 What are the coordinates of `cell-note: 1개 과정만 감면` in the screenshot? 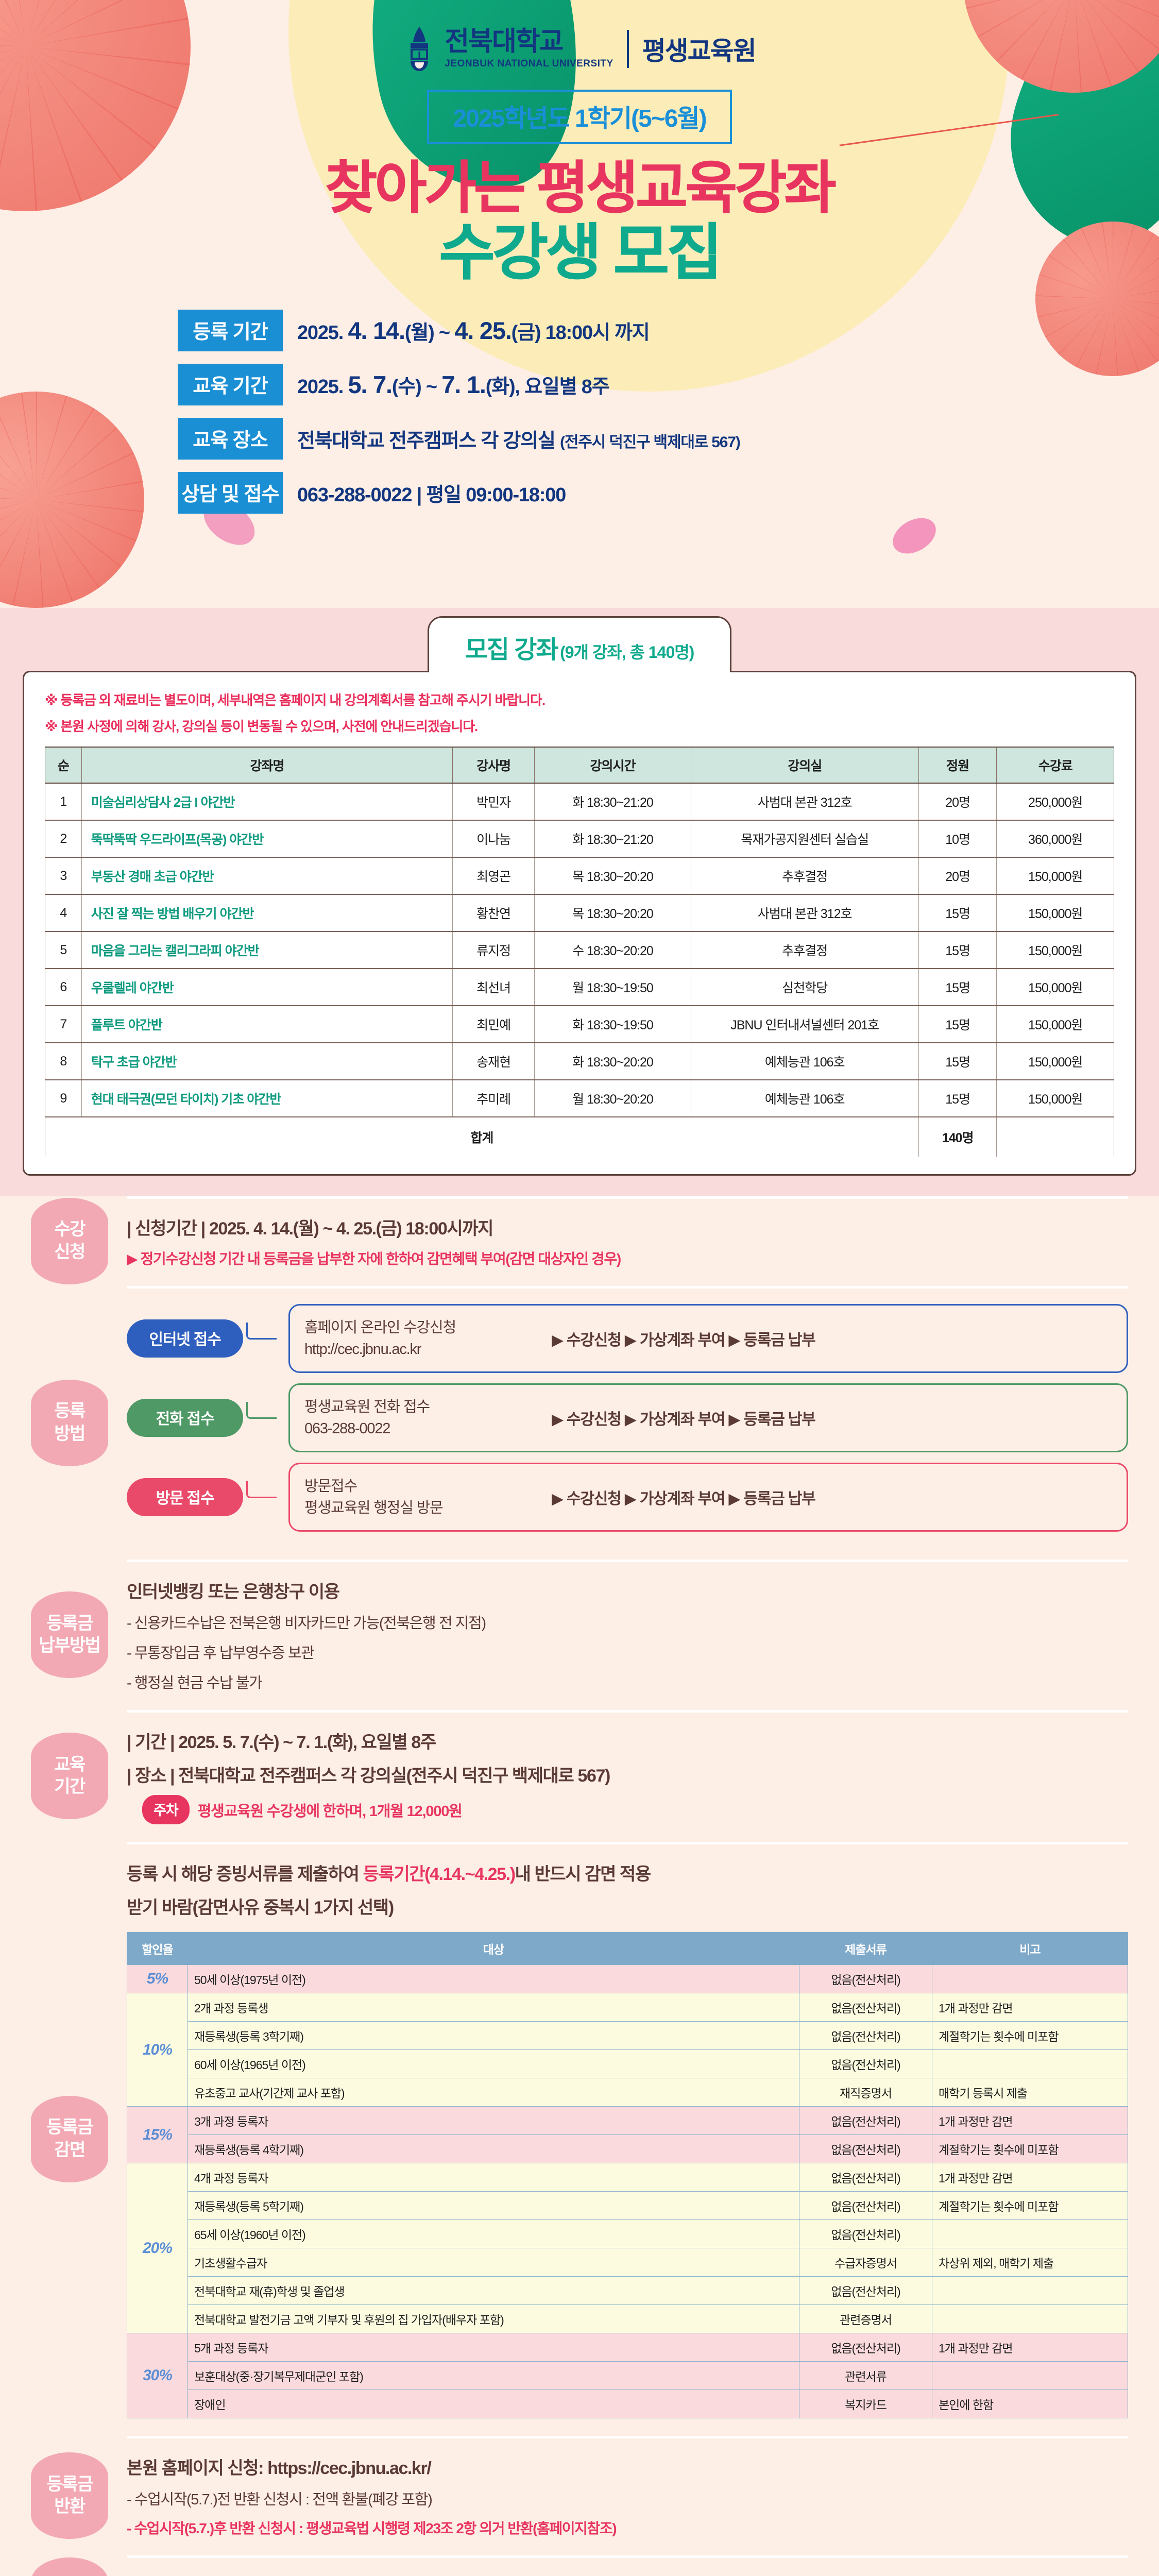 It's located at (1030, 2347).